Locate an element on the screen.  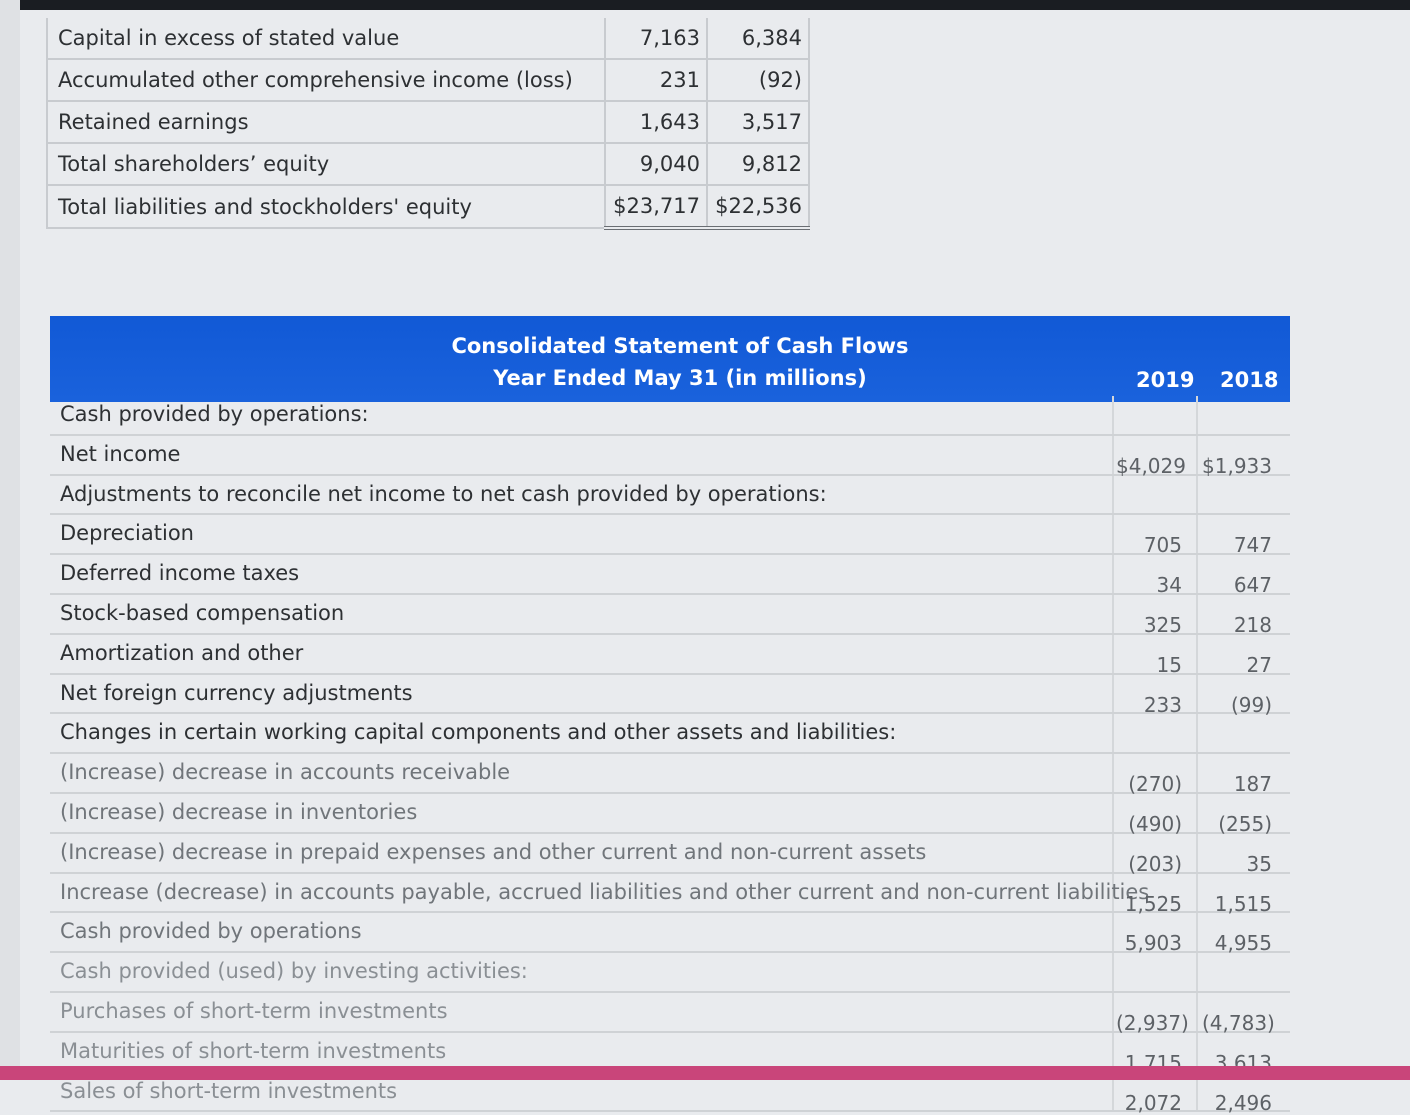
row-label: Retained earnings is located at coordinates (326, 122).